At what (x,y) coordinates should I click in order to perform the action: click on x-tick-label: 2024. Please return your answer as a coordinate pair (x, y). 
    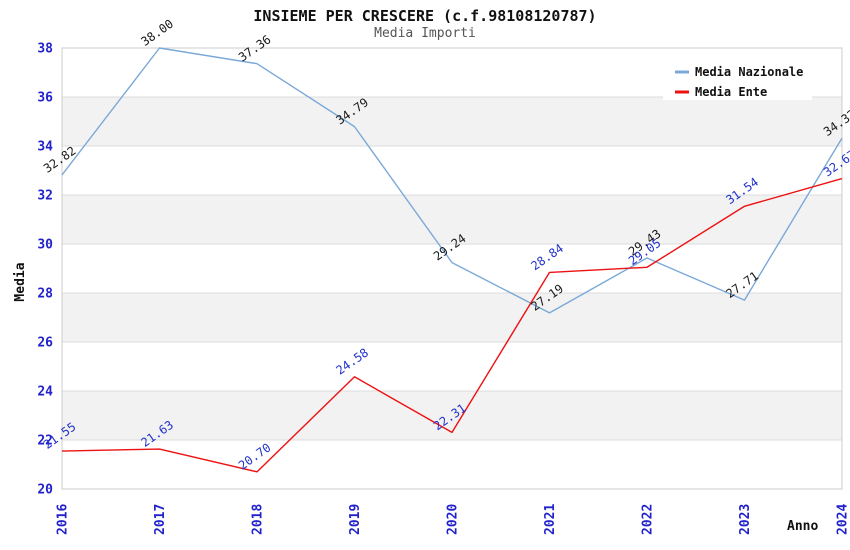
    Looking at the image, I should click on (843, 519).